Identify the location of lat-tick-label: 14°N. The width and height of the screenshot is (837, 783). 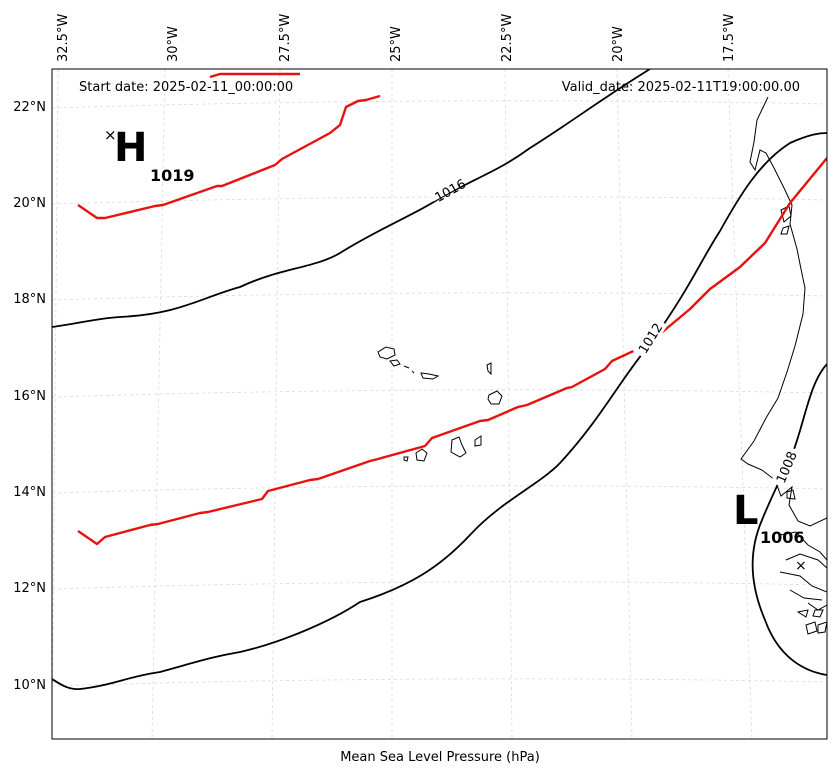
(29, 492).